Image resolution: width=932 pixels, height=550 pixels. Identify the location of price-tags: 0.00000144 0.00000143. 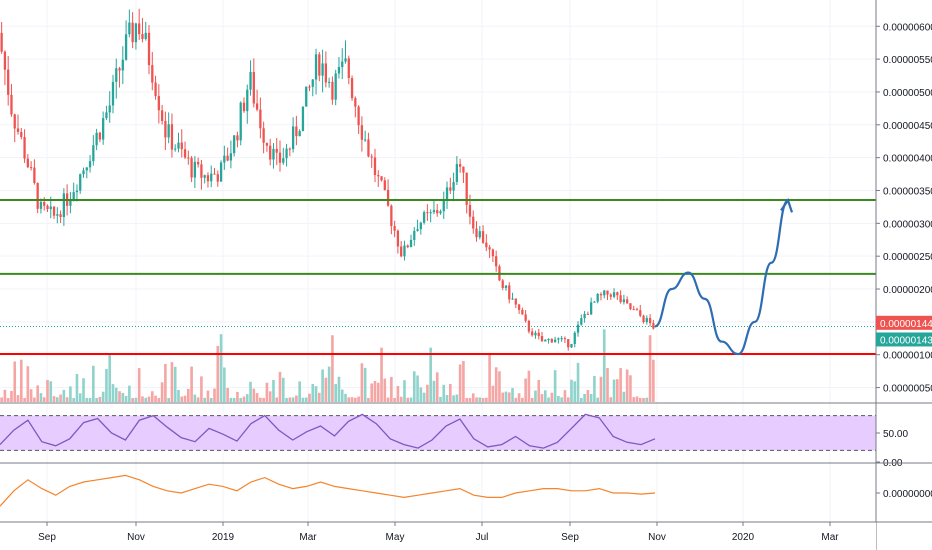
(904, 331).